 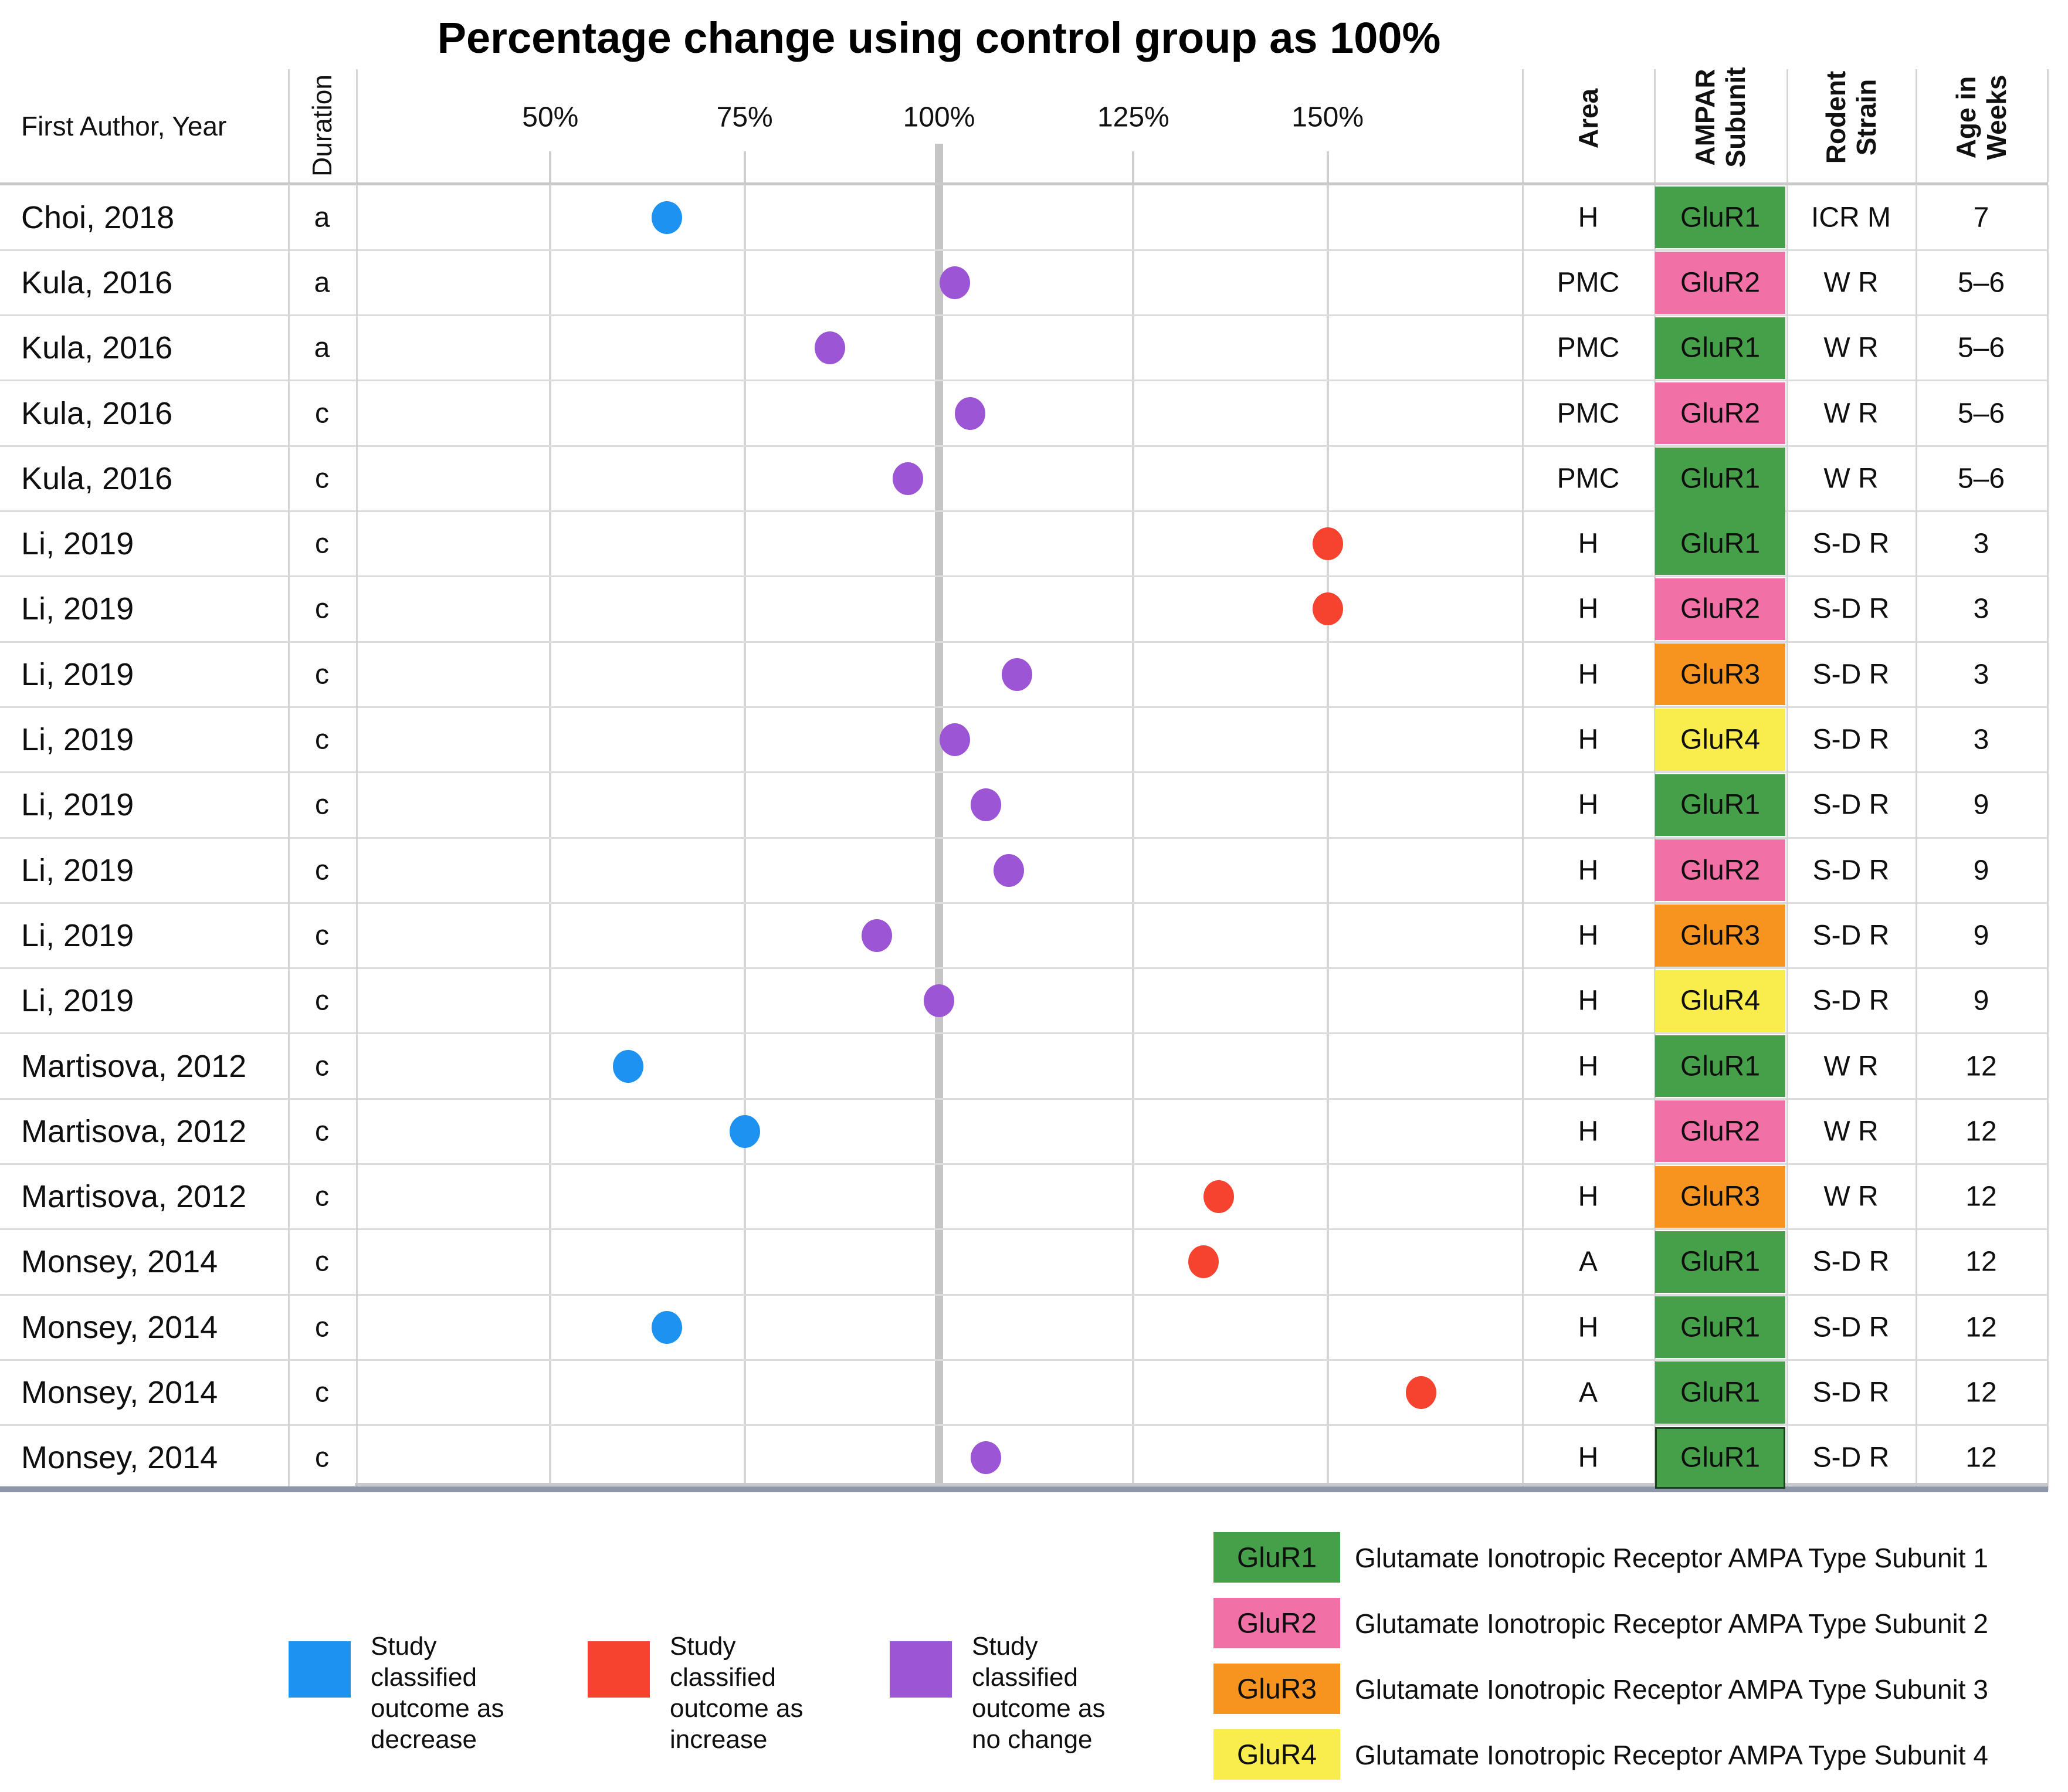 What do you see at coordinates (1133, 117) in the screenshot?
I see `x-tick-label: 125%` at bounding box center [1133, 117].